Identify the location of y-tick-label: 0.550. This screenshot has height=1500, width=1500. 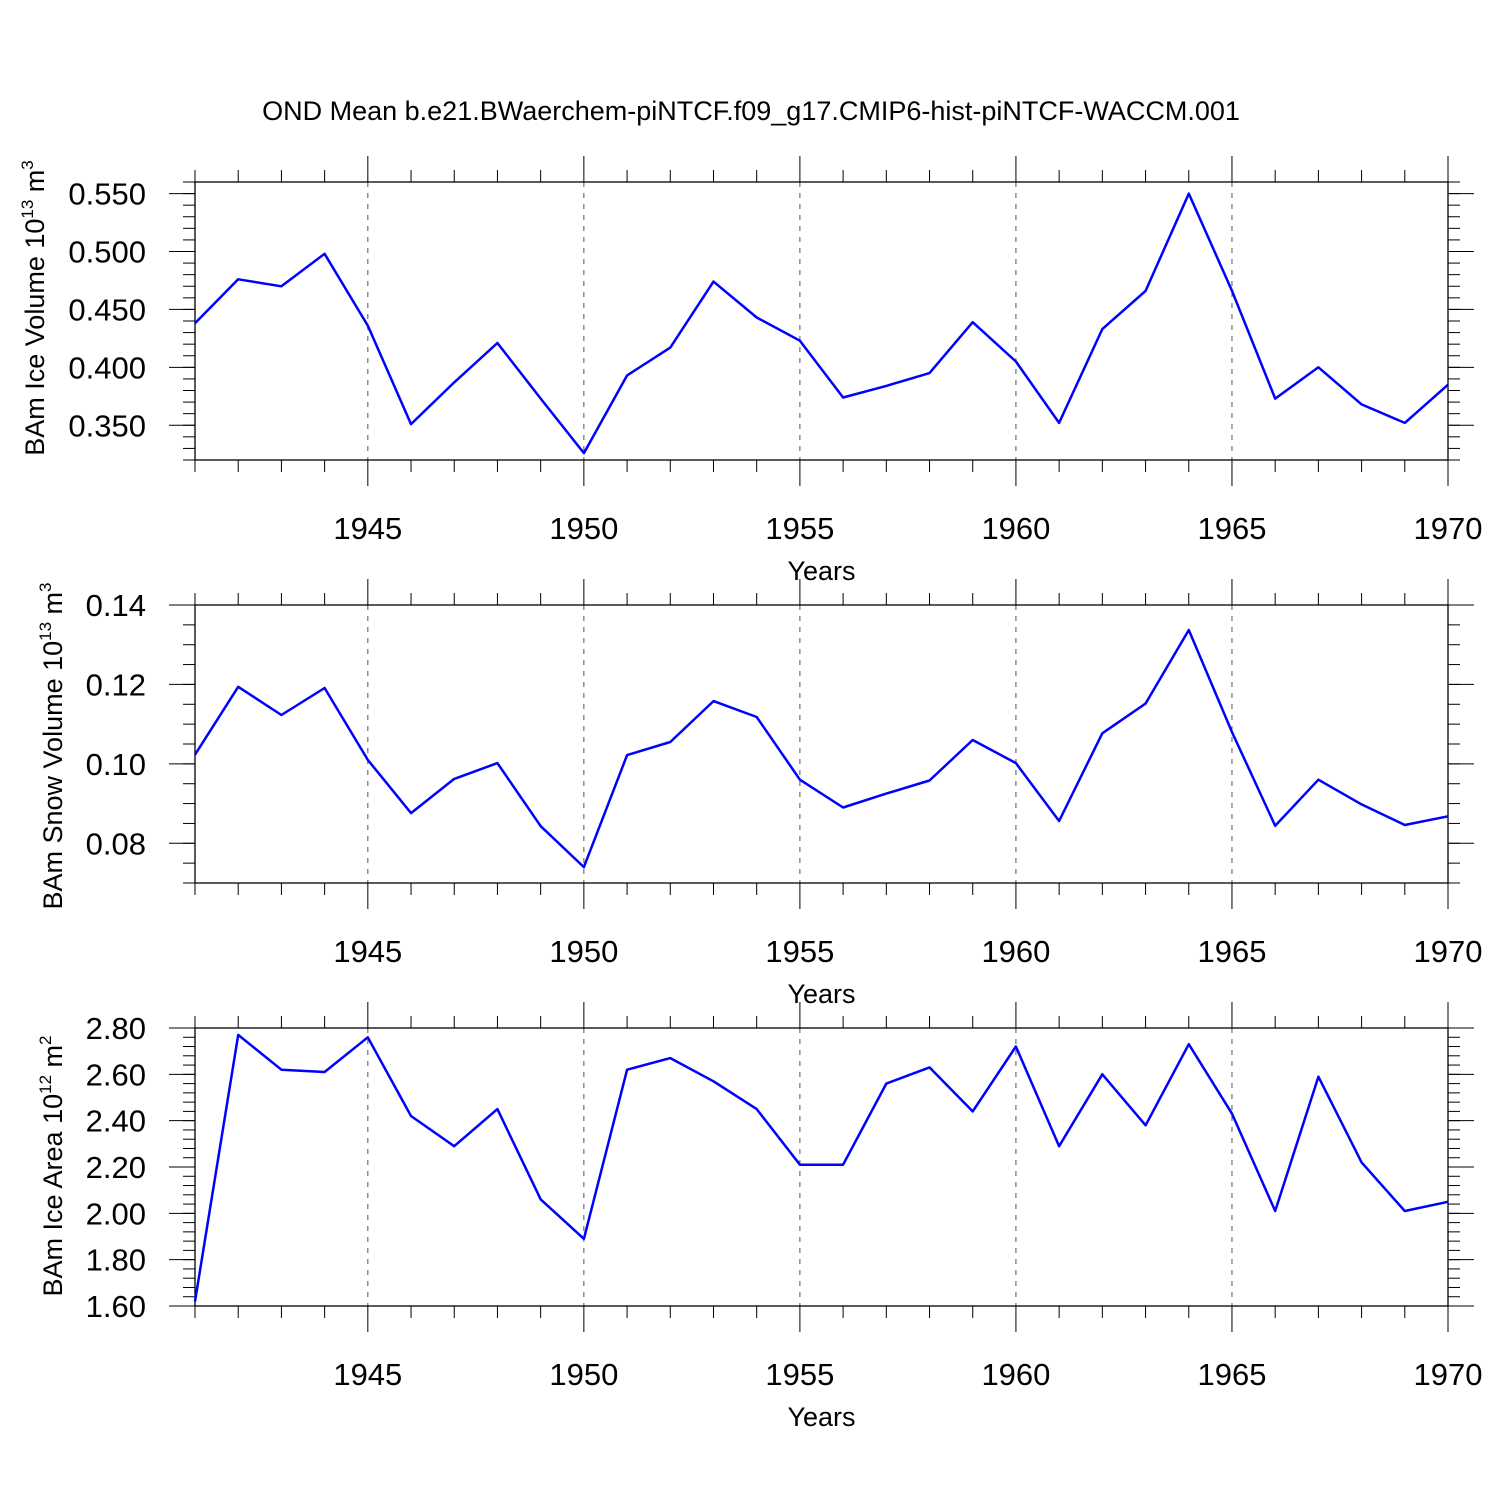
(107, 194).